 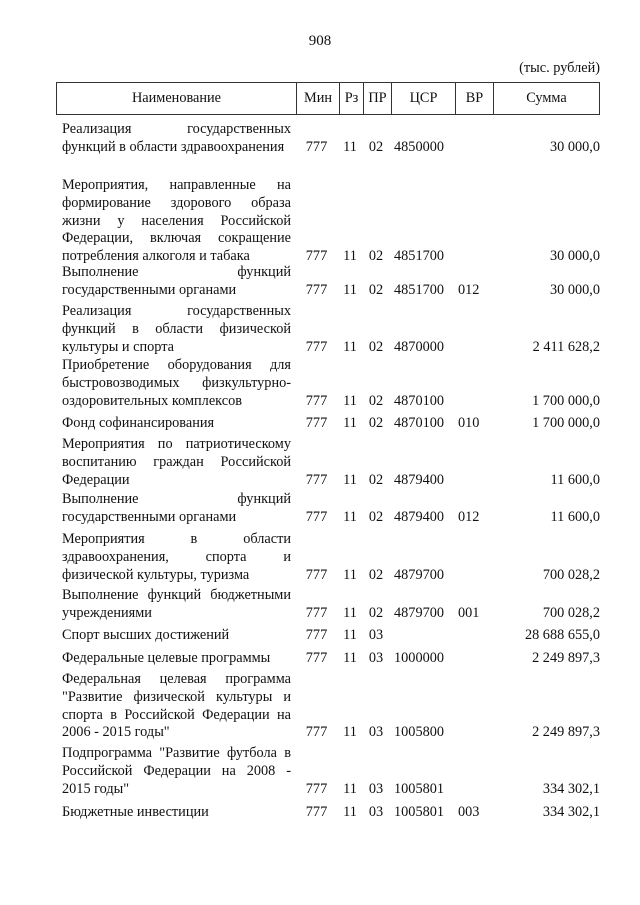 What do you see at coordinates (546, 98) in the screenshot?
I see `header-sum: Сумма` at bounding box center [546, 98].